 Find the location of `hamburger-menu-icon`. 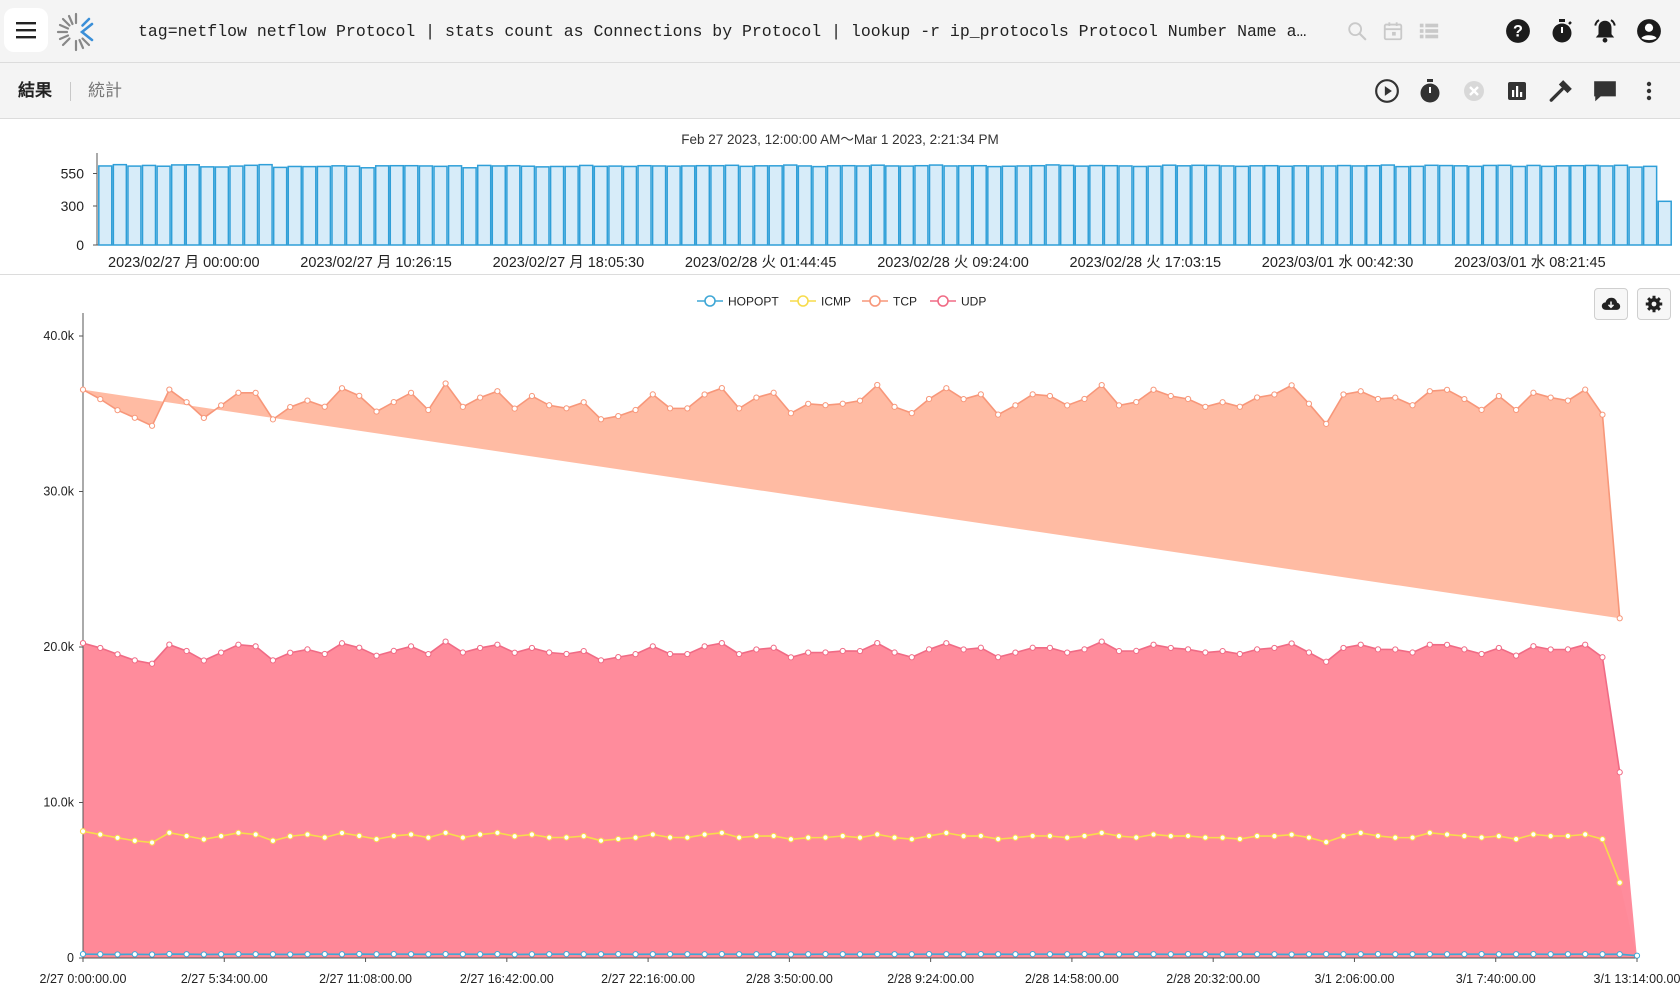

hamburger-menu-icon is located at coordinates (26, 30).